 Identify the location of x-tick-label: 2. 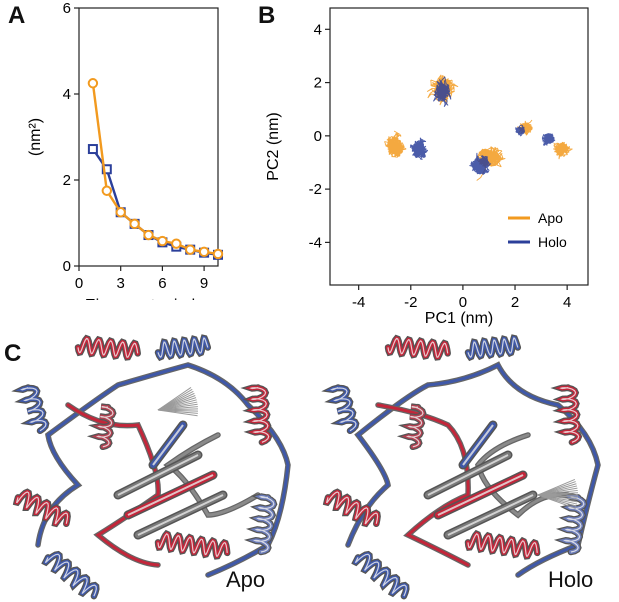
(515, 302).